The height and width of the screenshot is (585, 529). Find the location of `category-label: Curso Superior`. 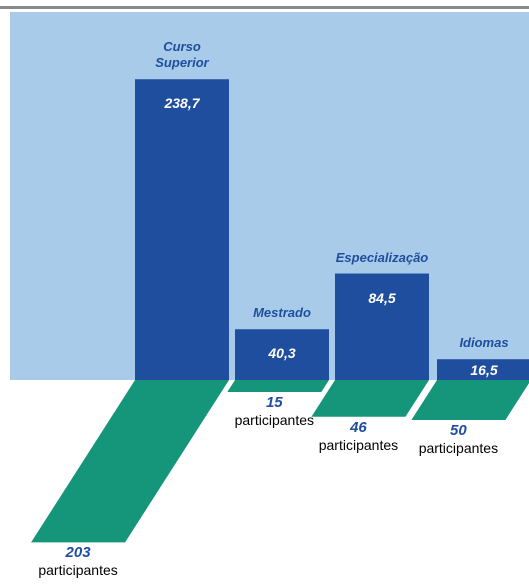

category-label: Curso Superior is located at coordinates (182, 55).